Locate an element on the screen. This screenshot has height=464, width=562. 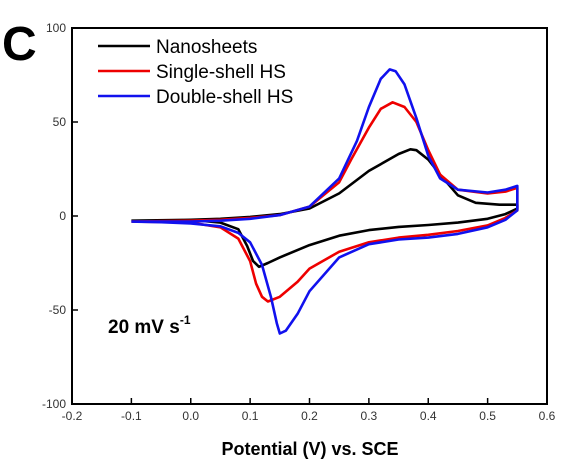
scan-rate-superscript: -1 is located at coordinates (185, 320).